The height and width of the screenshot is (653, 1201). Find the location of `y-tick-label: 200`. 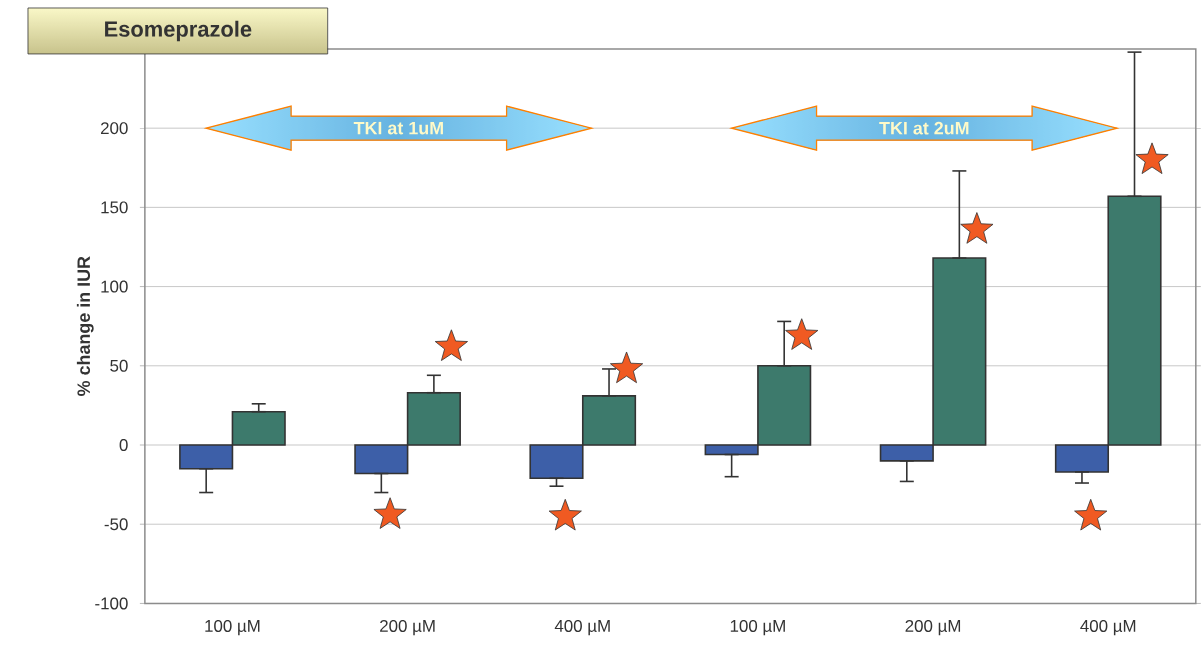

y-tick-label: 200 is located at coordinates (114, 127).